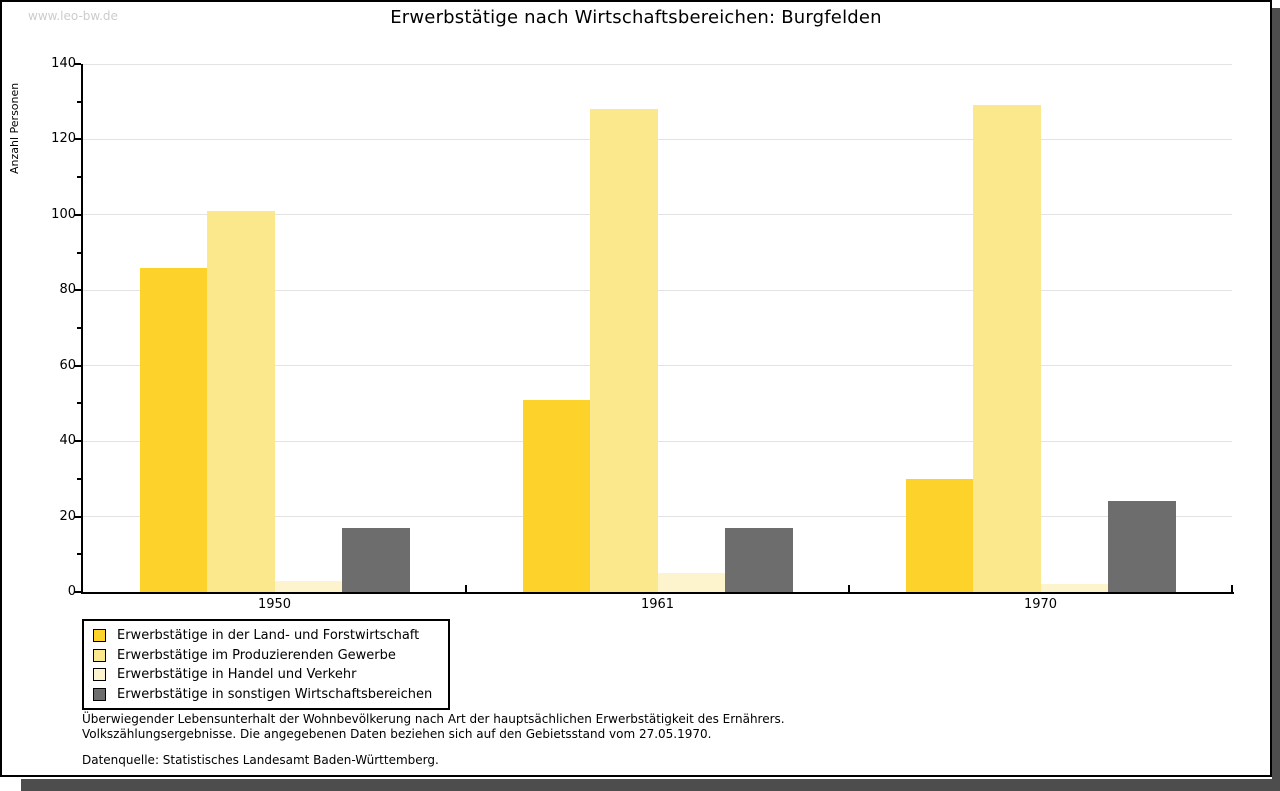 The width and height of the screenshot is (1280, 791). What do you see at coordinates (657, 604) in the screenshot?
I see `x-axis-label: 1961` at bounding box center [657, 604].